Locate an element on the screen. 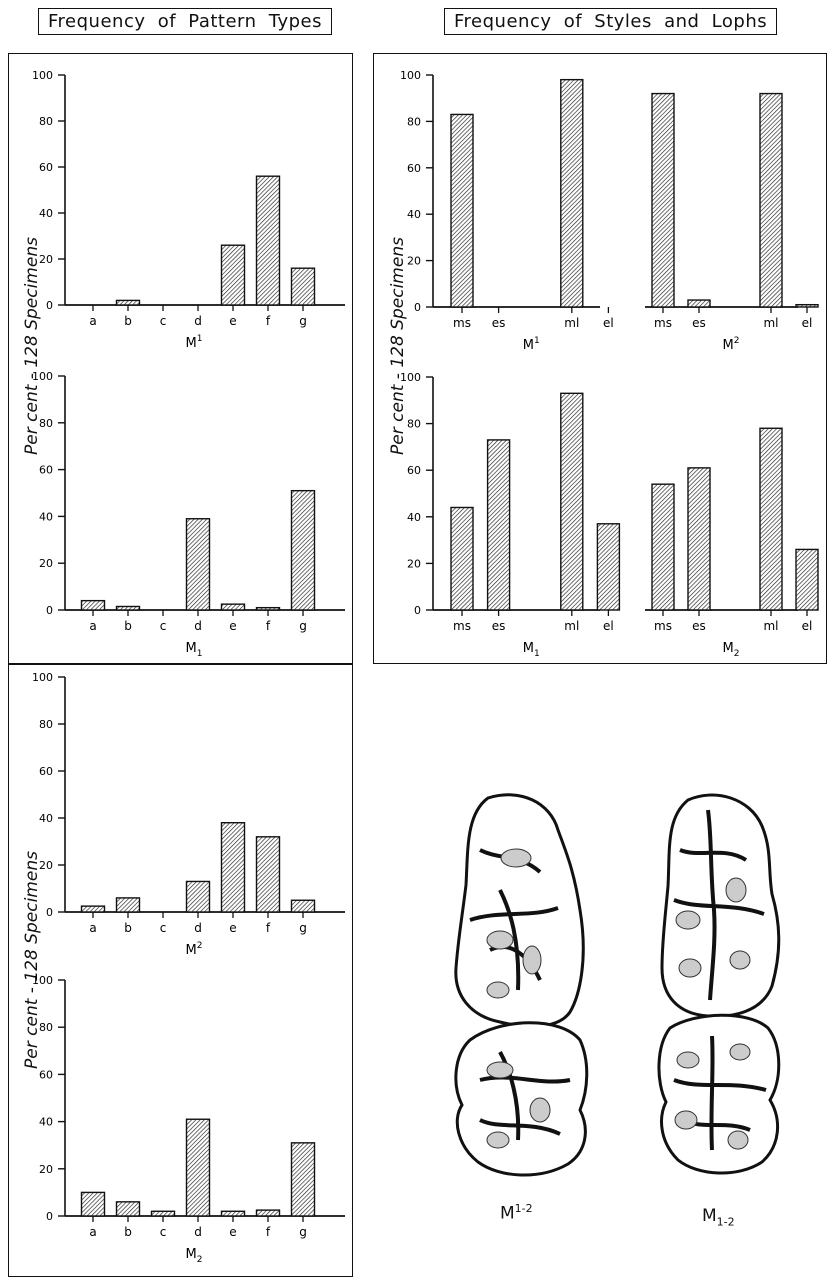 The height and width of the screenshot is (1281, 827). bar-ml is located at coordinates (771, 519).